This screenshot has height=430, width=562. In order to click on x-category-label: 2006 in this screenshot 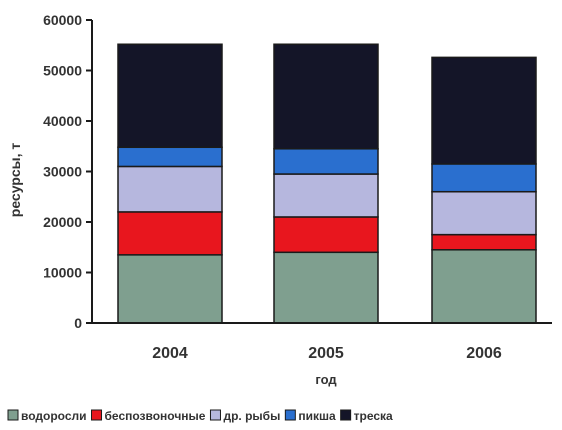, I will do `click(484, 353)`.